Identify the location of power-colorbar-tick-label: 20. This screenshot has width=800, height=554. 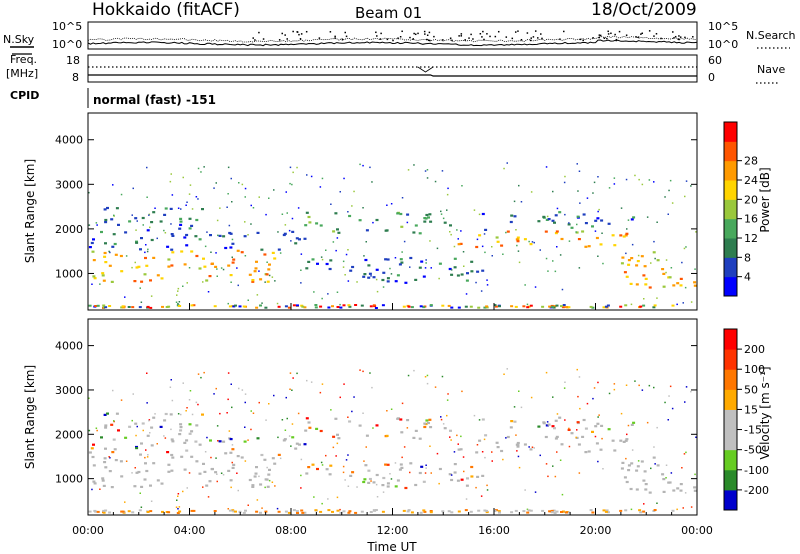
(751, 199).